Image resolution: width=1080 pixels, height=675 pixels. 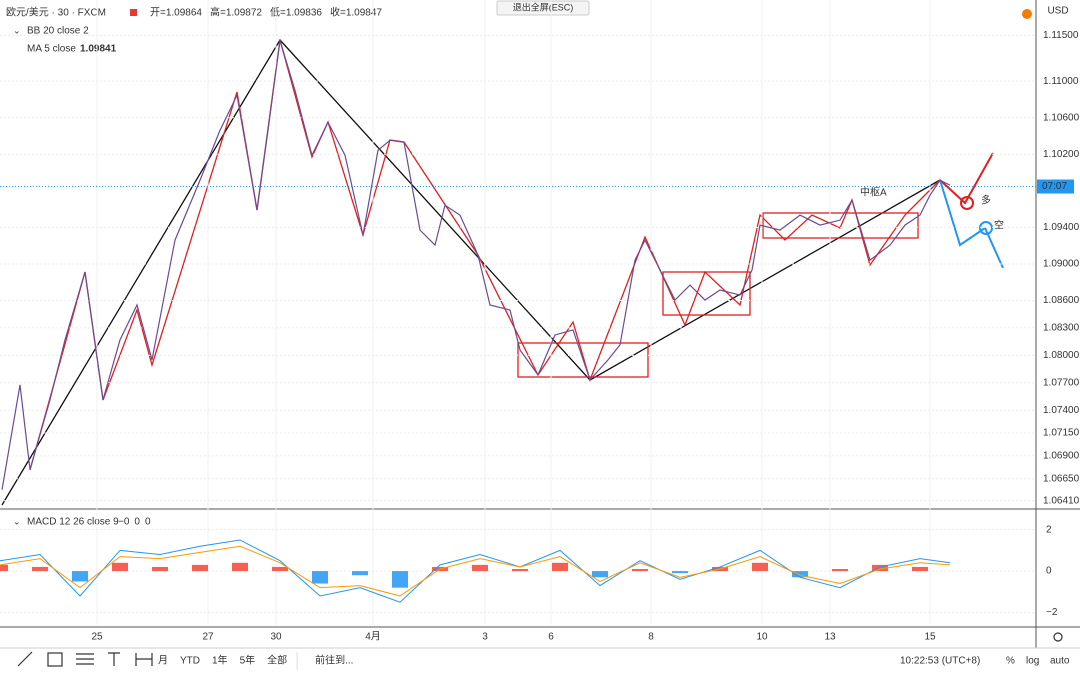 I want to click on indicator-bb: BB 20 close 2, so click(x=58, y=31).